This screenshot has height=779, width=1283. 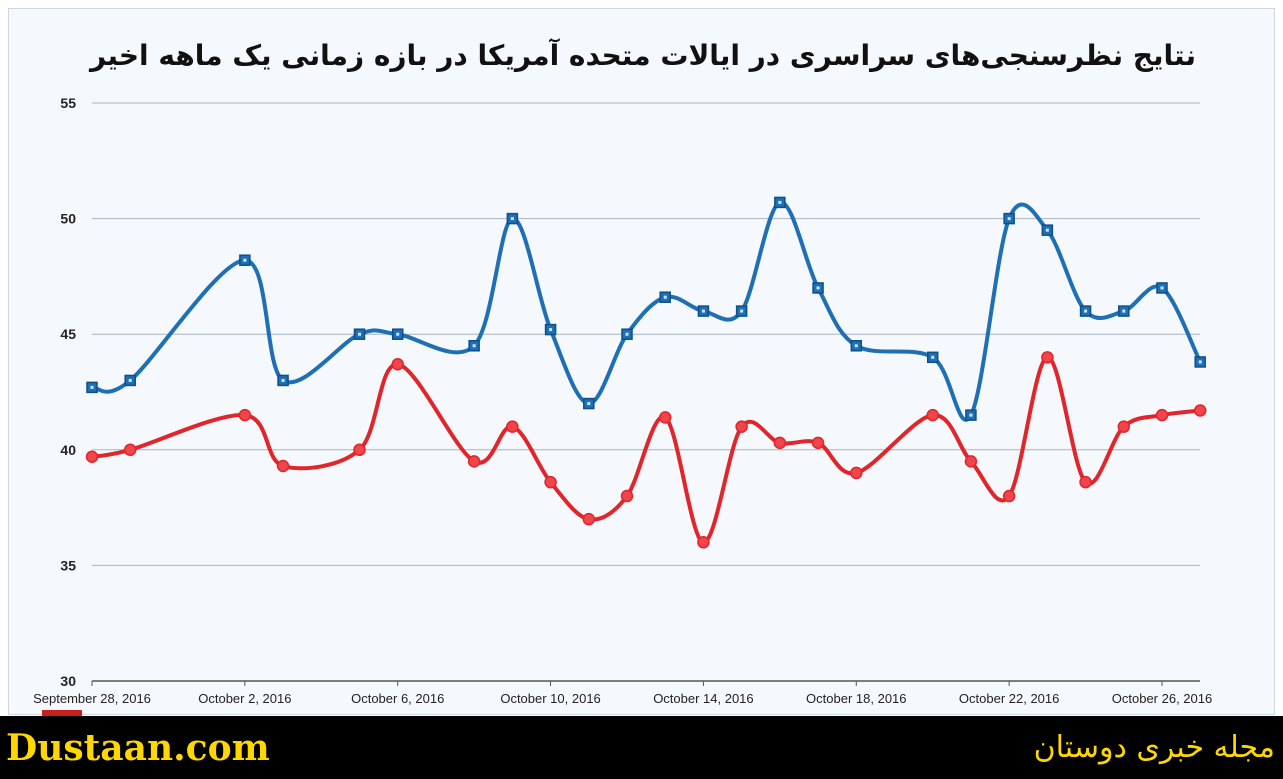 I want to click on x-tick-label: October 6, 2016, so click(x=397, y=698).